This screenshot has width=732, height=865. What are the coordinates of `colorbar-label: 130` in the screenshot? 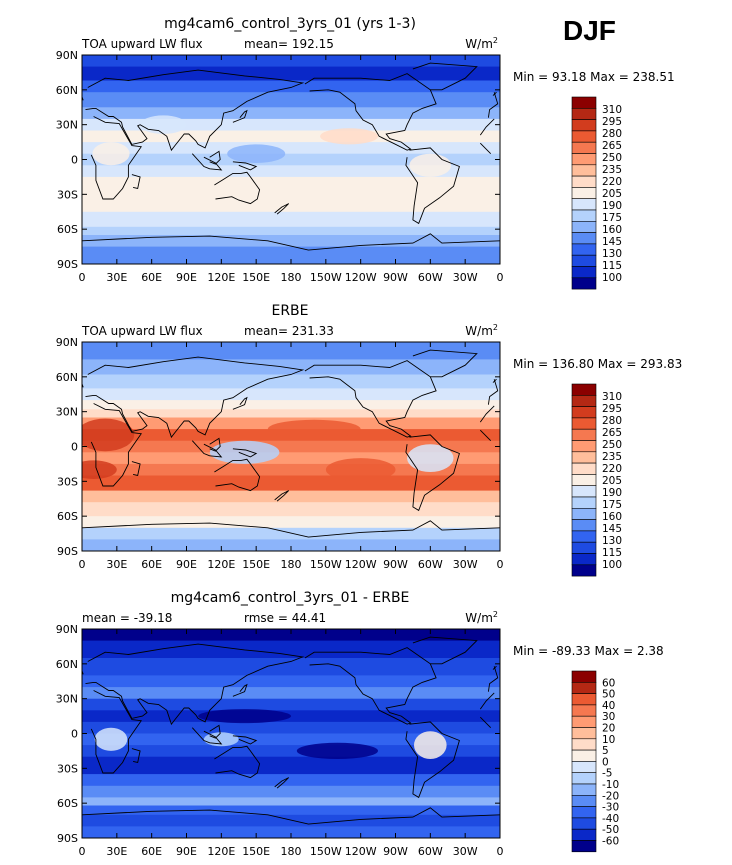 It's located at (612, 254).